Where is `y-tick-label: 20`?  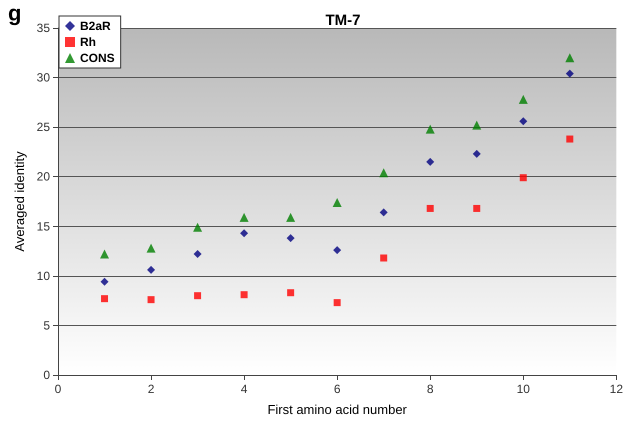
y-tick-label: 20 is located at coordinates (43, 177).